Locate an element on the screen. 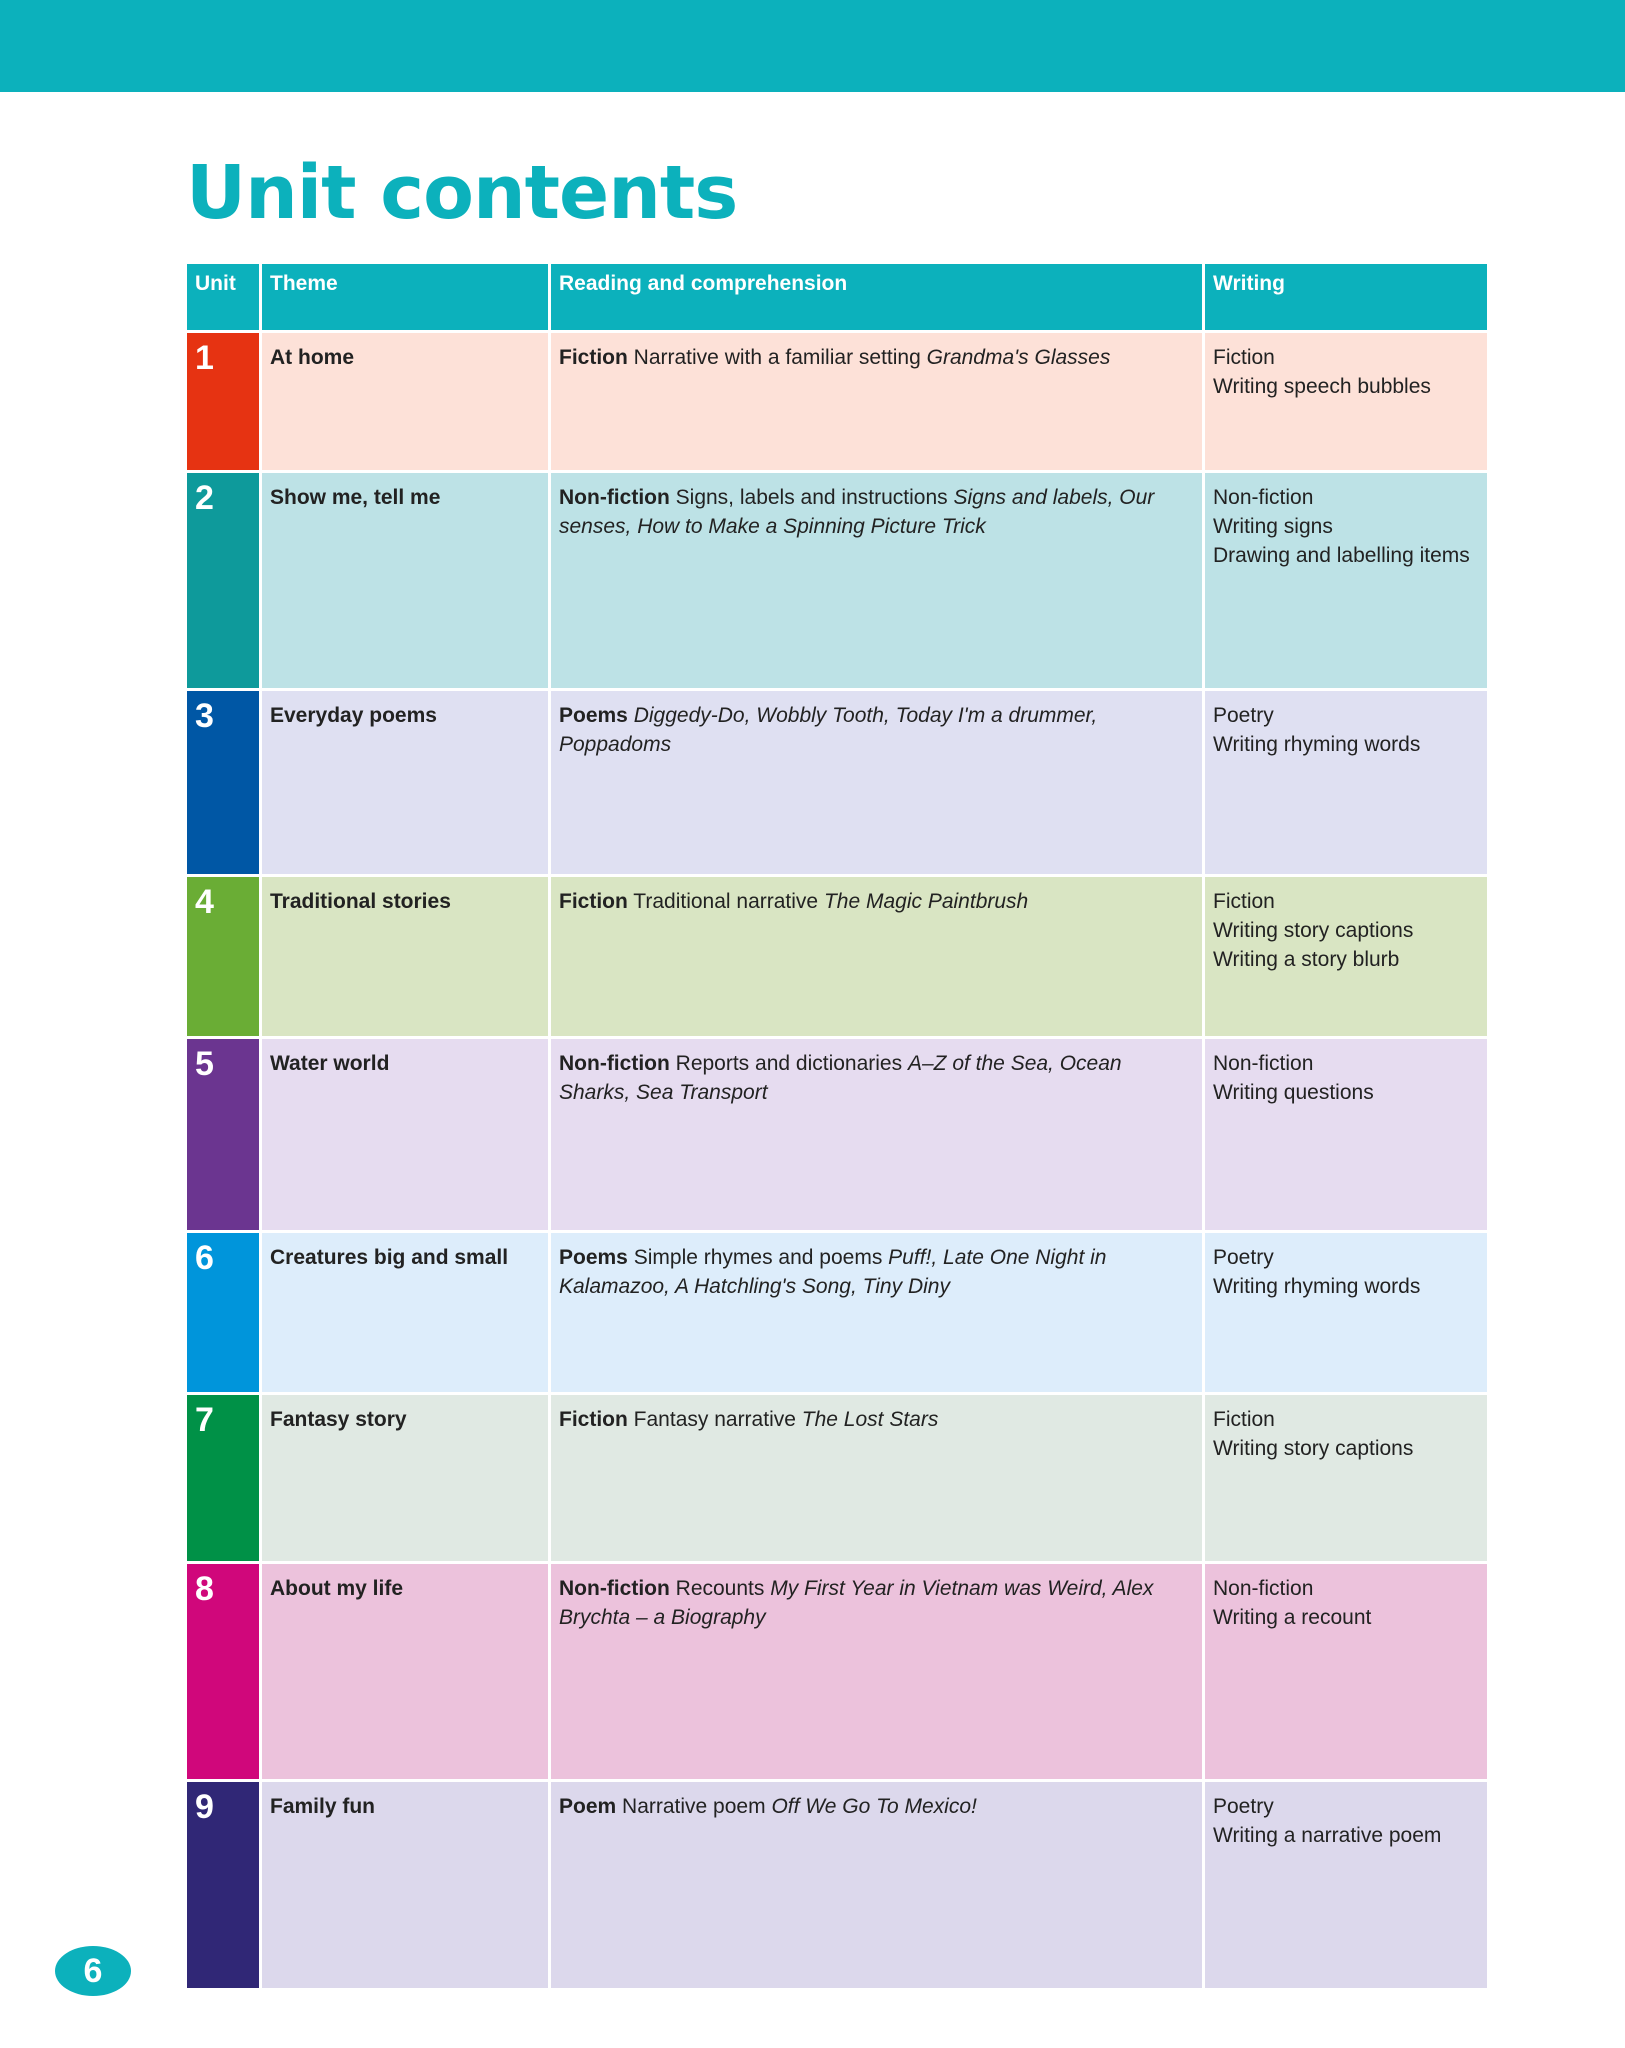 The height and width of the screenshot is (2048, 1625). unit-number: 2 is located at coordinates (223, 580).